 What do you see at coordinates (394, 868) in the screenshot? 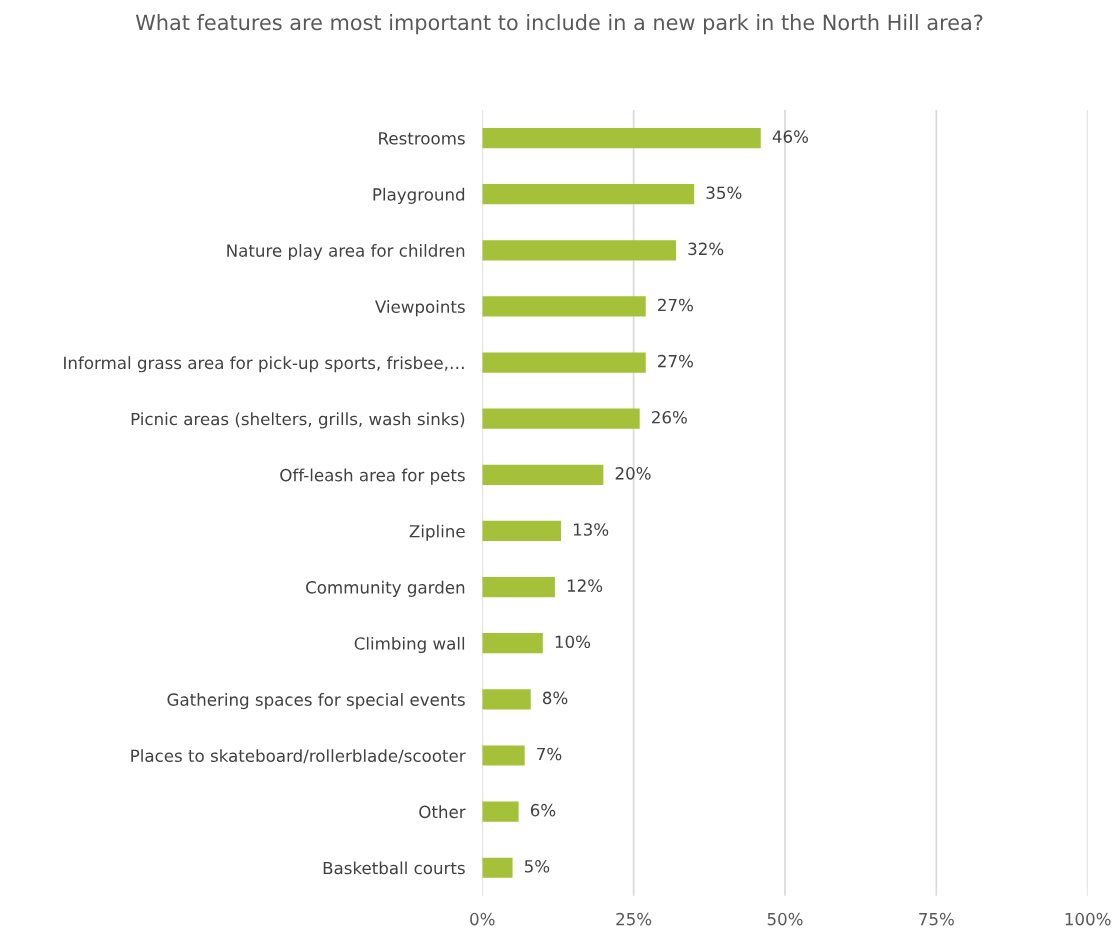
I see `y-tick-label: Basketball courts` at bounding box center [394, 868].